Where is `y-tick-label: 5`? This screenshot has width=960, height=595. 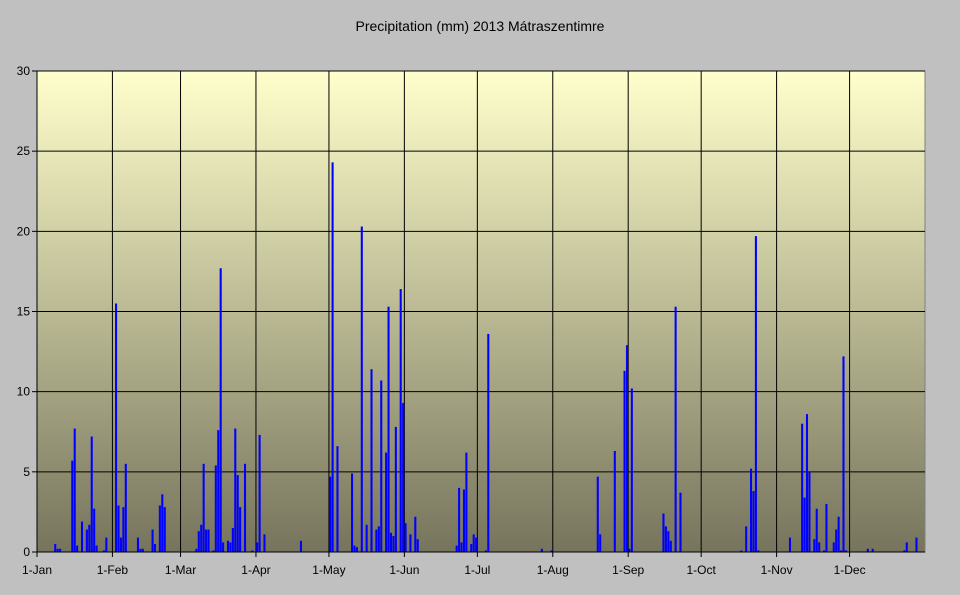
y-tick-label: 5 is located at coordinates (26, 472).